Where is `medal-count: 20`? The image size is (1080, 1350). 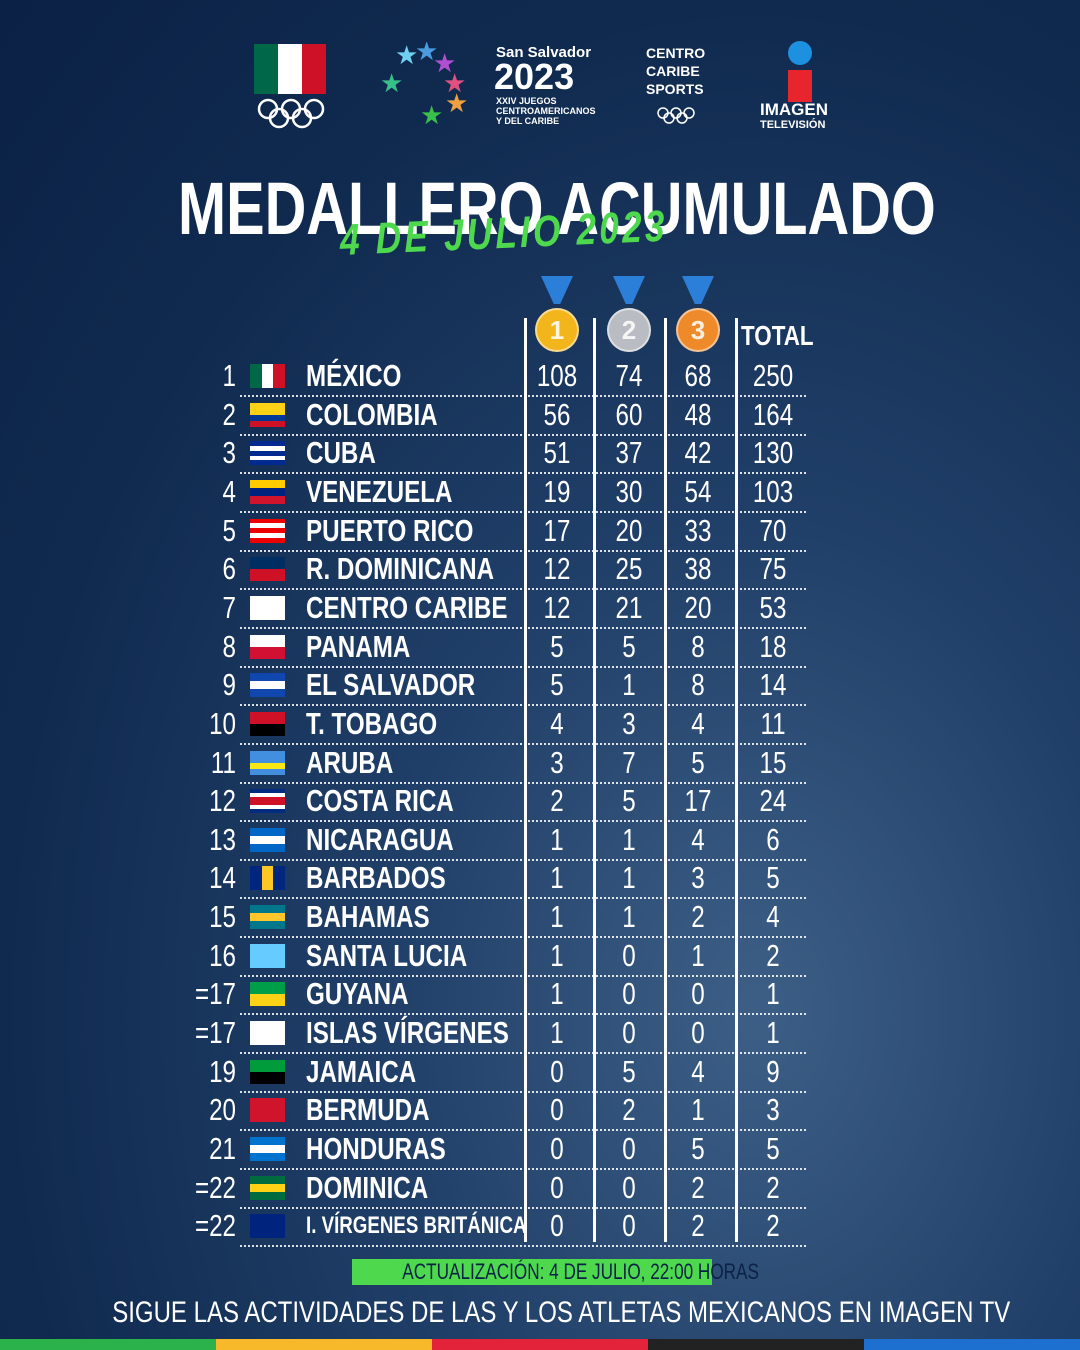 medal-count: 20 is located at coordinates (698, 607).